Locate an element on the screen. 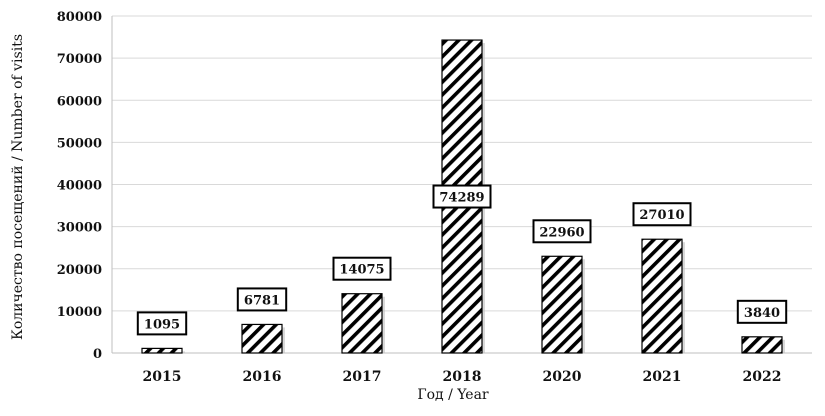  data-label: 14075 is located at coordinates (361, 270).